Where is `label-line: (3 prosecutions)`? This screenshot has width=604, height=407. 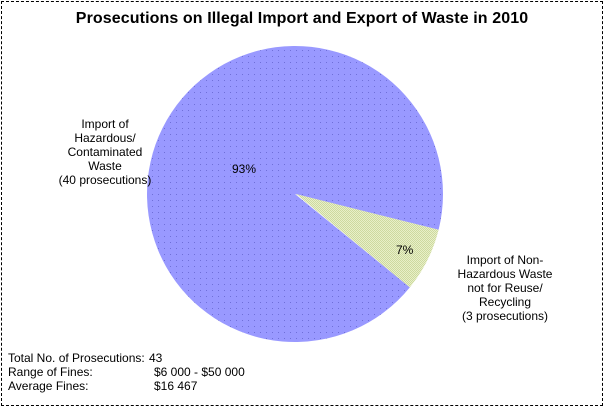 label-line: (3 prosecutions) is located at coordinates (505, 316).